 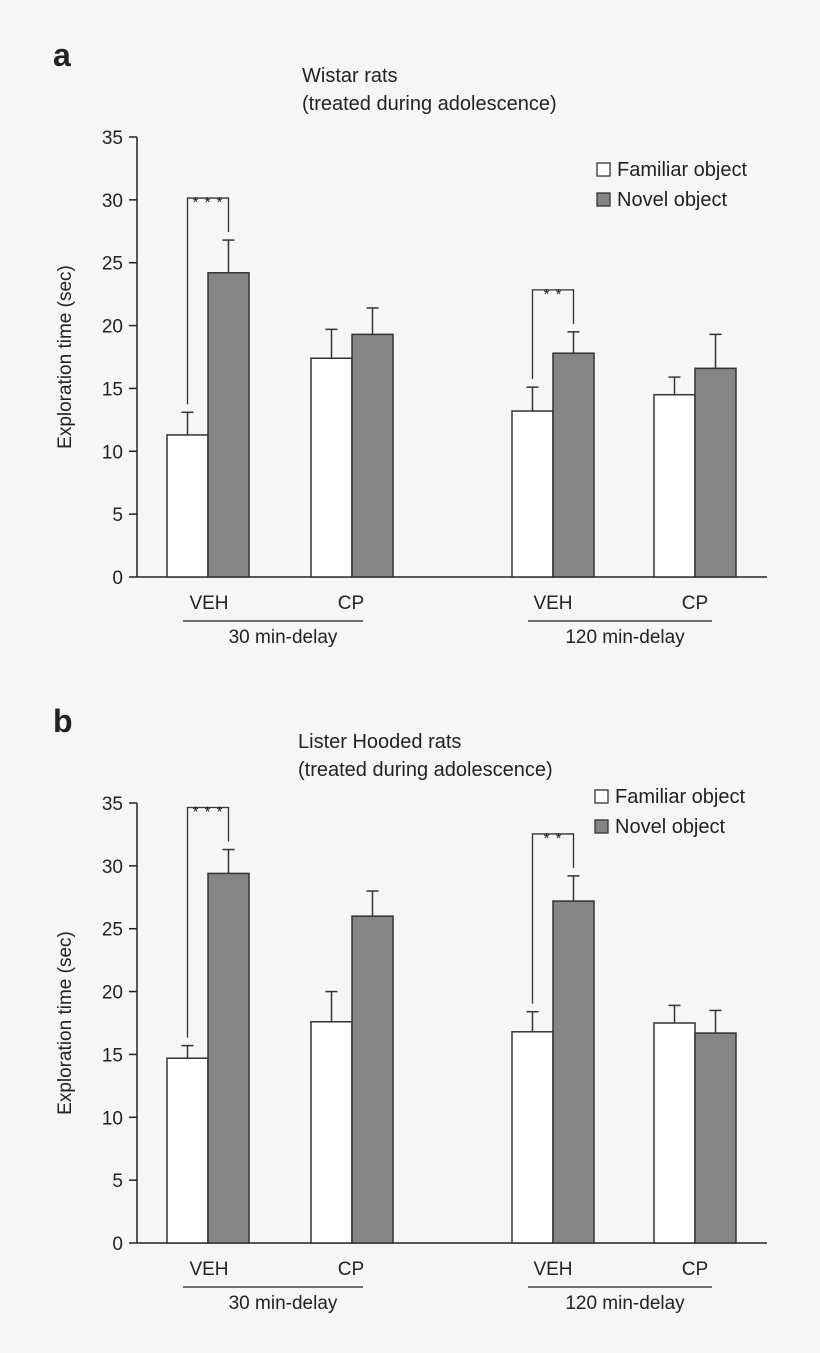 What do you see at coordinates (63, 721) in the screenshot?
I see `panel-letter: b` at bounding box center [63, 721].